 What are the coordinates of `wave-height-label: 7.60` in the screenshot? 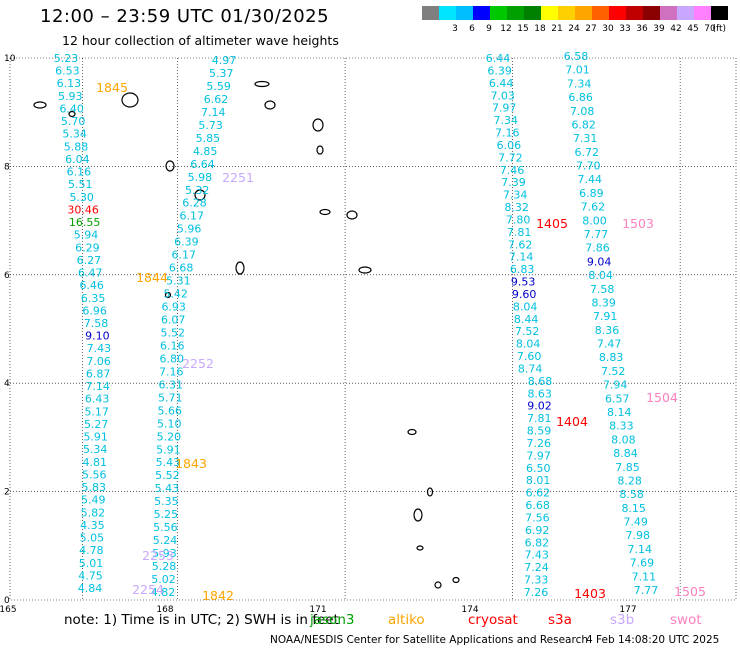 It's located at (529, 356).